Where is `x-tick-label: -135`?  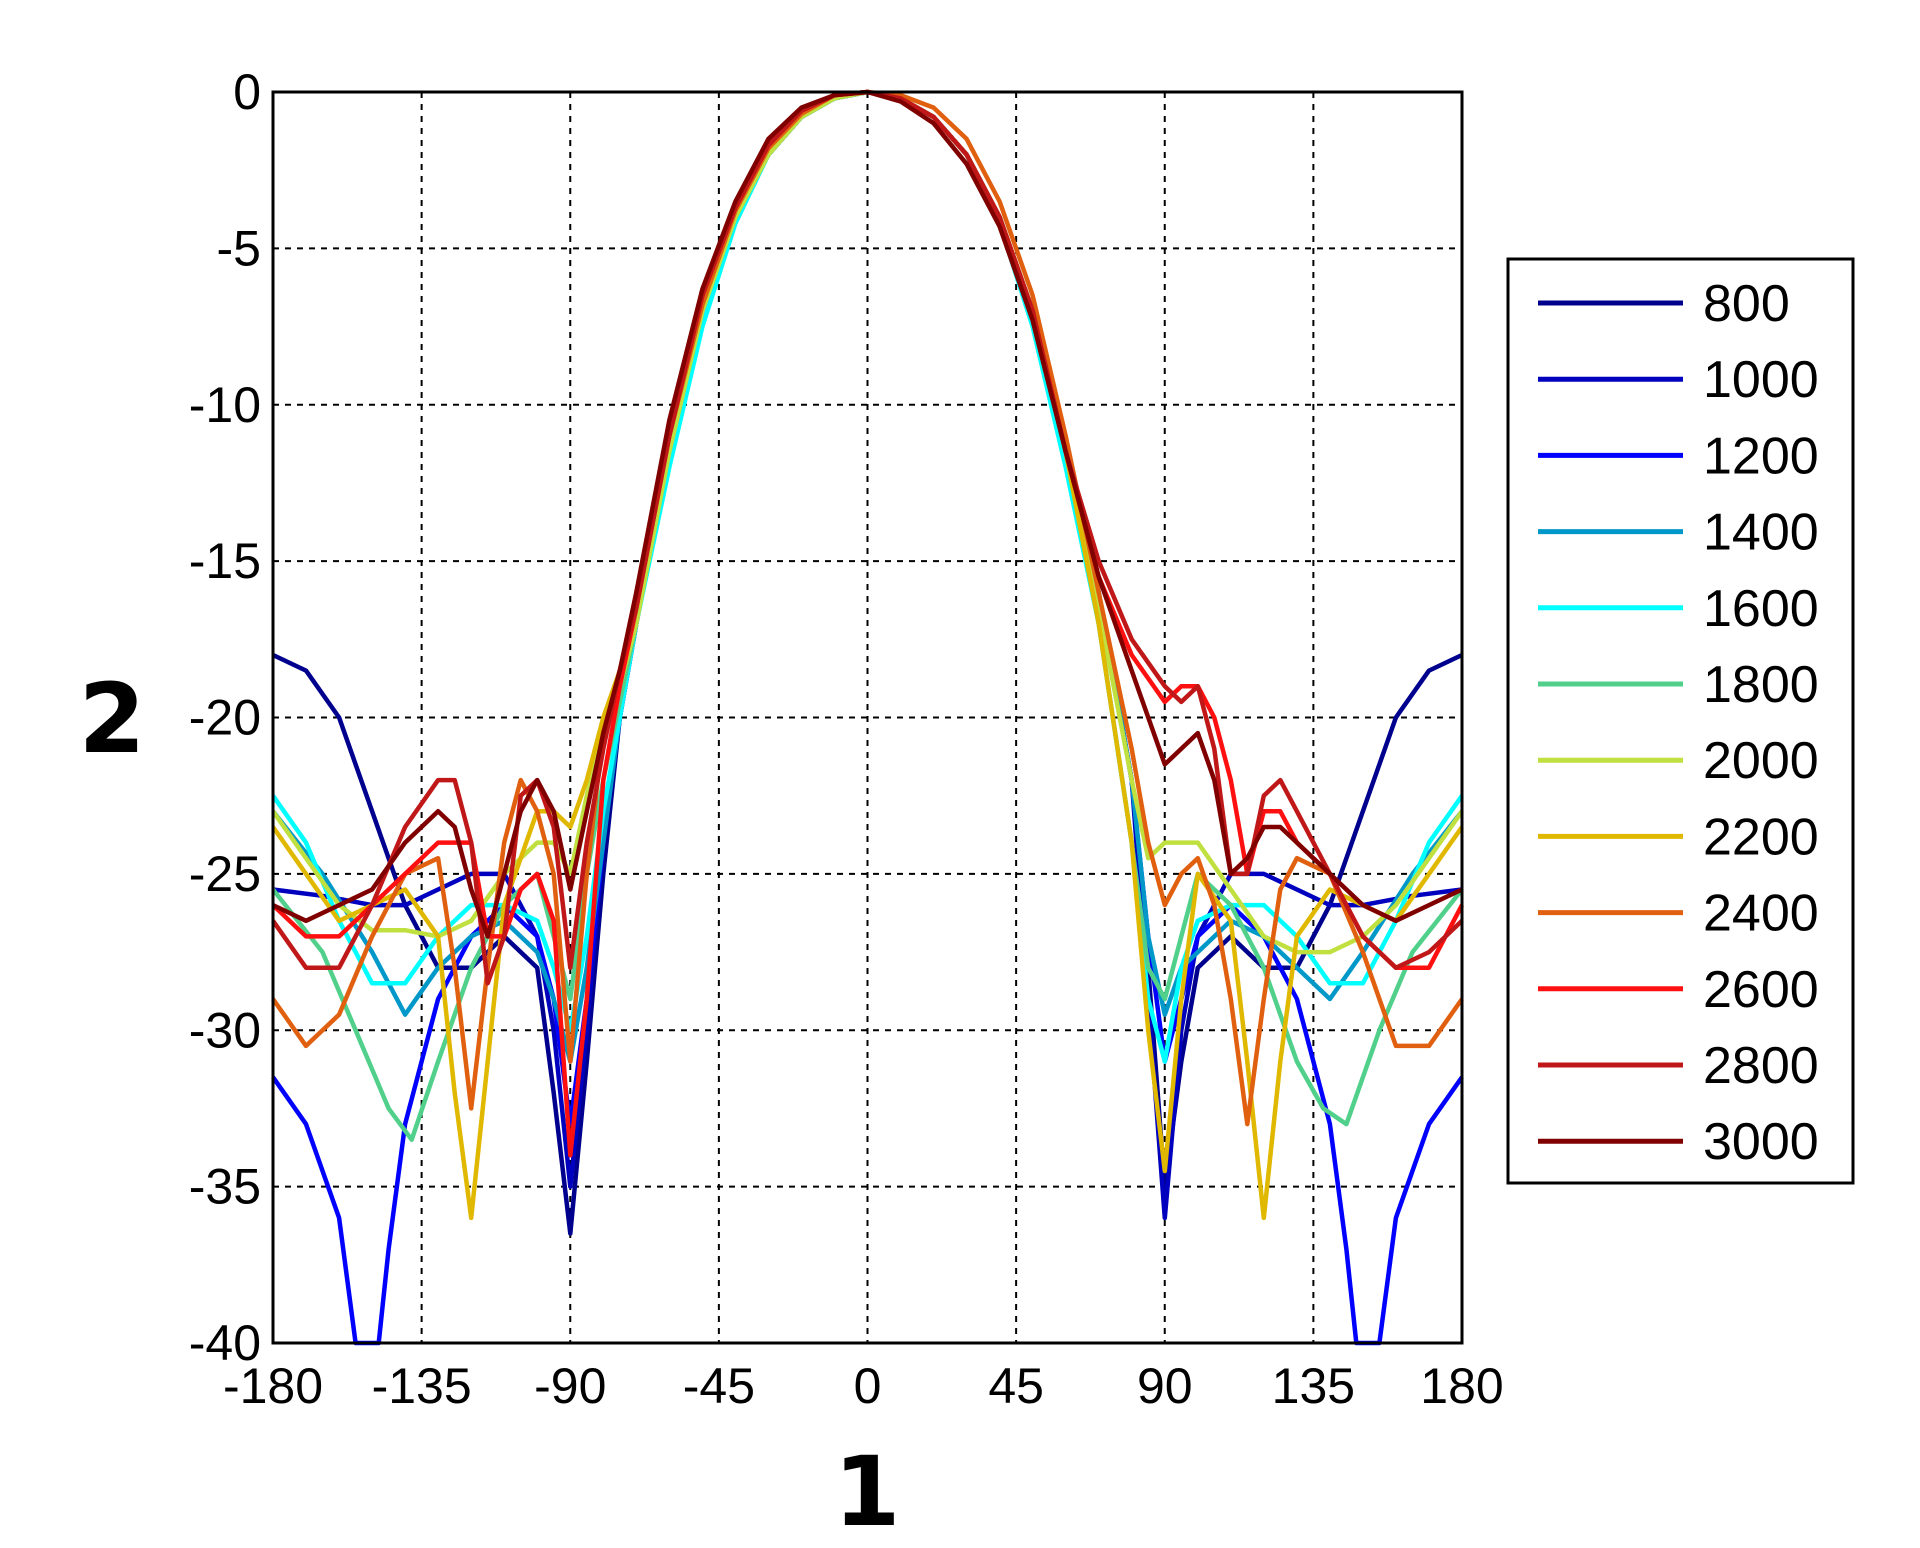 x-tick-label: -135 is located at coordinates (422, 1386).